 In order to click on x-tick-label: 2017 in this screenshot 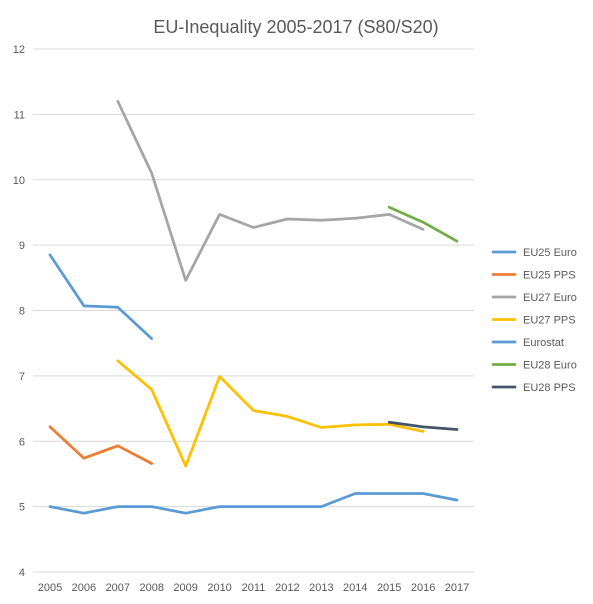, I will do `click(457, 588)`.